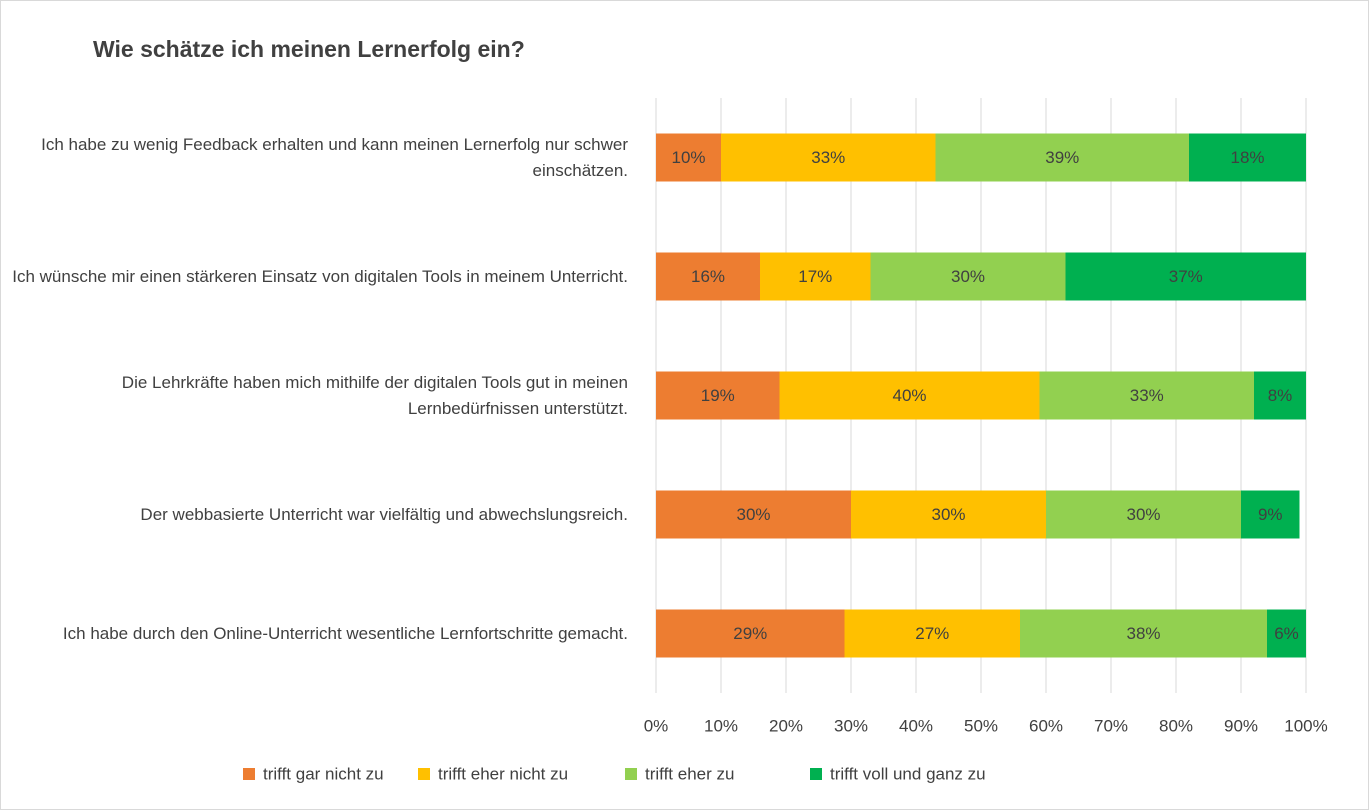  I want to click on data-label: 10%, so click(688, 157).